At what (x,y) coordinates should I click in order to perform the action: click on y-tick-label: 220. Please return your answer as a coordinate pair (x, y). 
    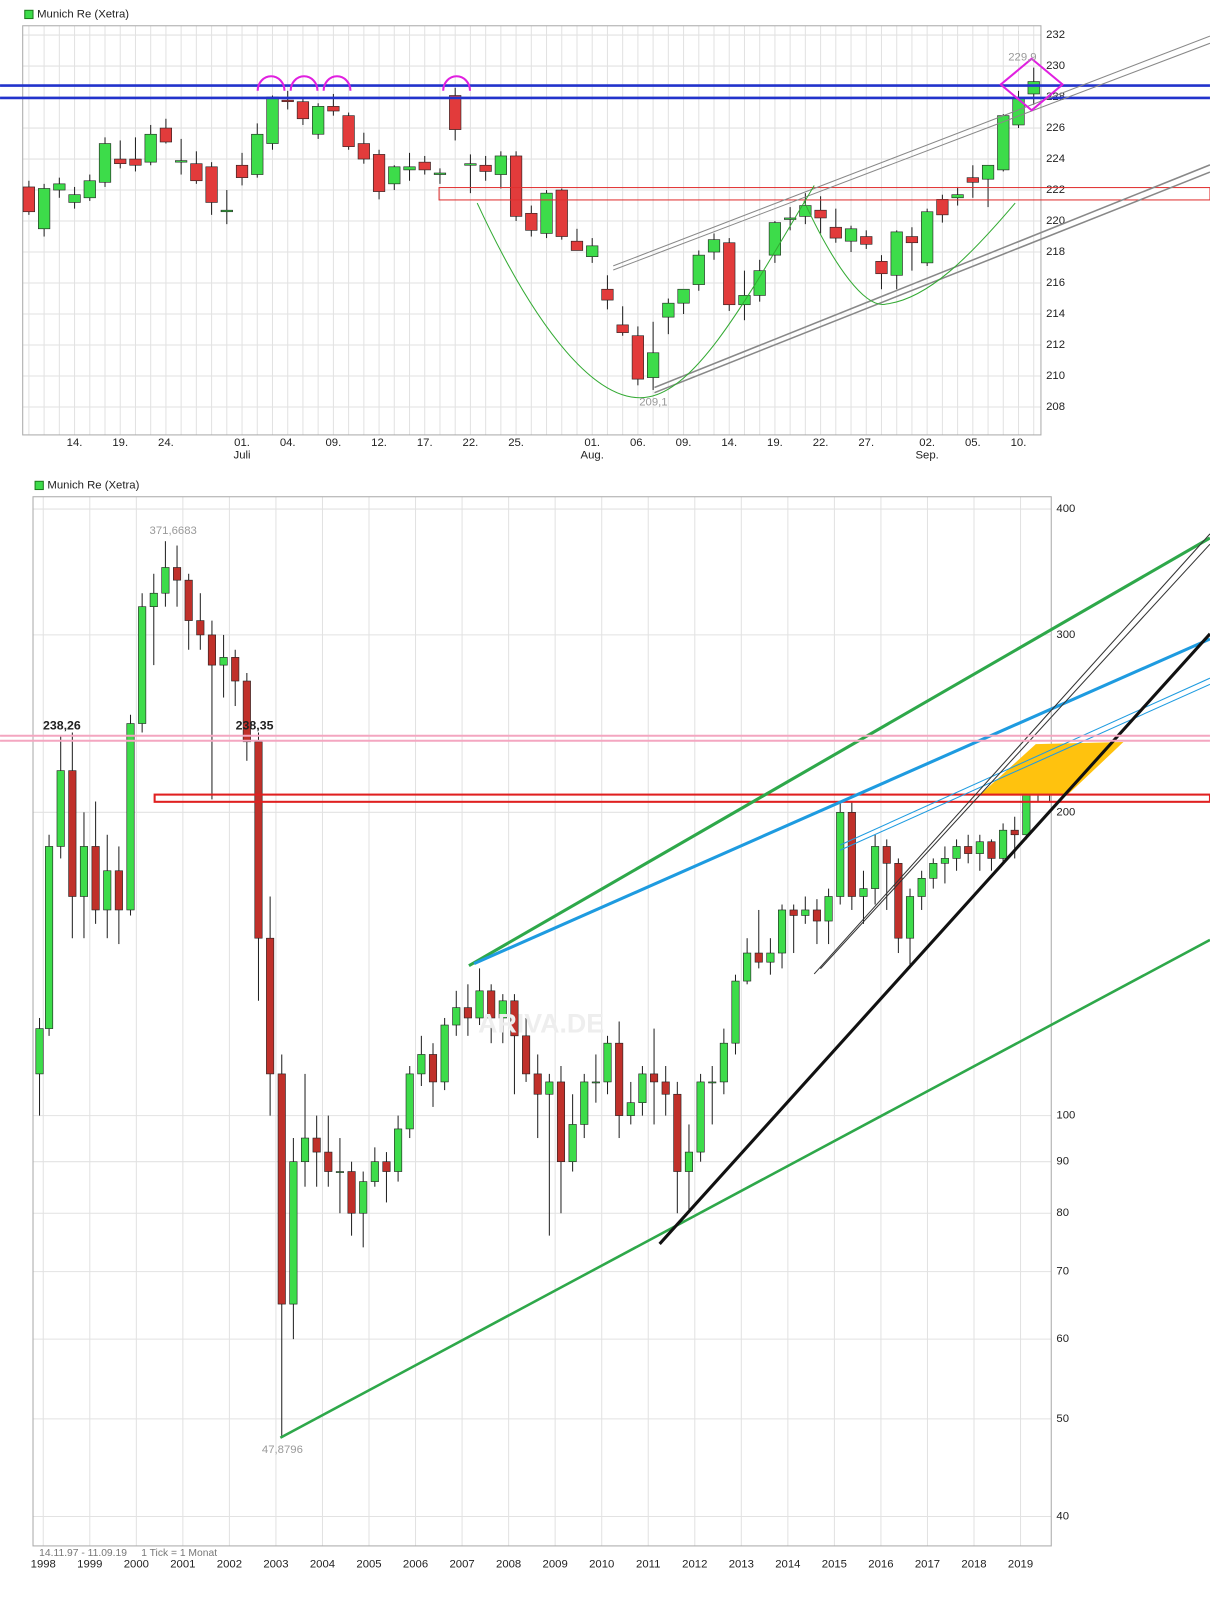
    Looking at the image, I should click on (1055, 221).